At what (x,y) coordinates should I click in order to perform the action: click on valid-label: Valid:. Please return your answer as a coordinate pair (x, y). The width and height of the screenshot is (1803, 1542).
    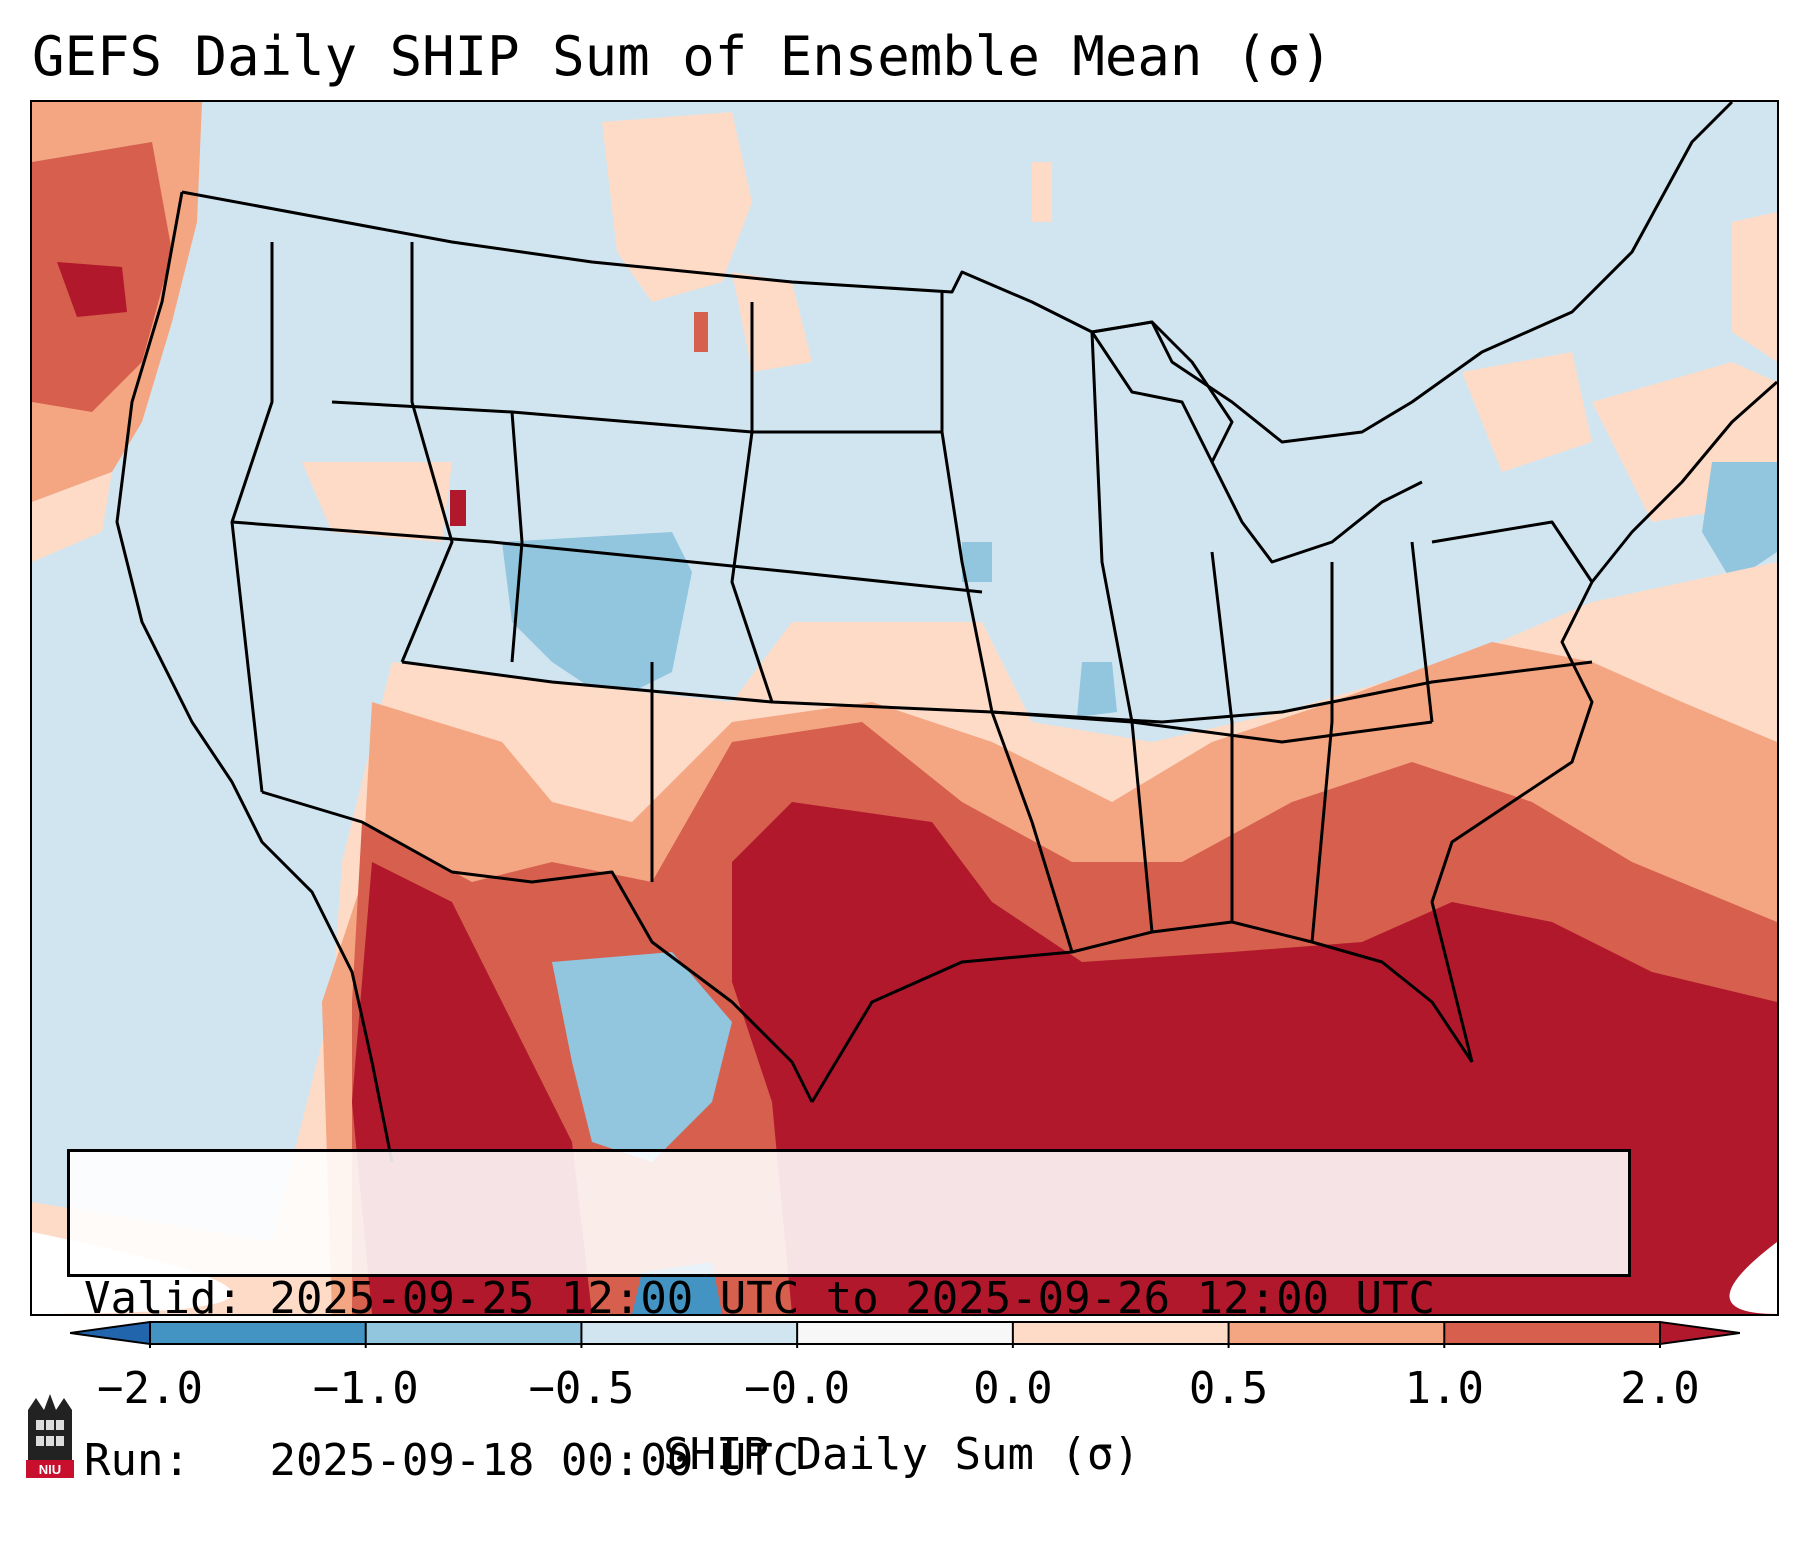
    Looking at the image, I should click on (163, 1298).